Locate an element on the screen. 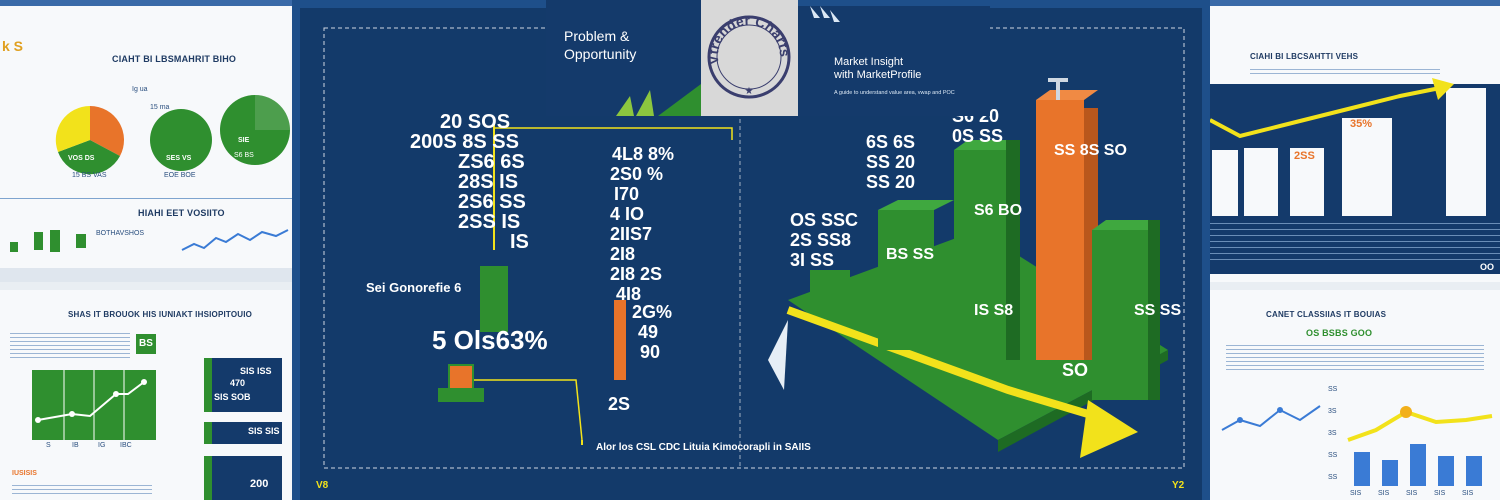 This screenshot has width=1500, height=500. col2-value: 49 is located at coordinates (648, 332).